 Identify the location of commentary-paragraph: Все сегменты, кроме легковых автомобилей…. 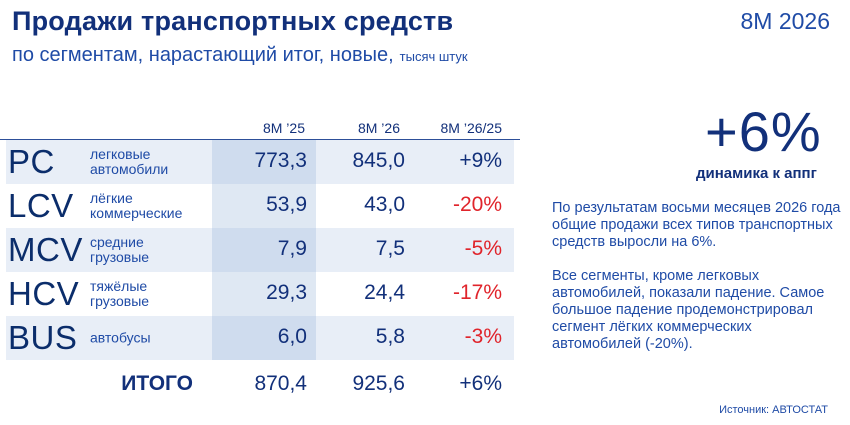
(688, 310).